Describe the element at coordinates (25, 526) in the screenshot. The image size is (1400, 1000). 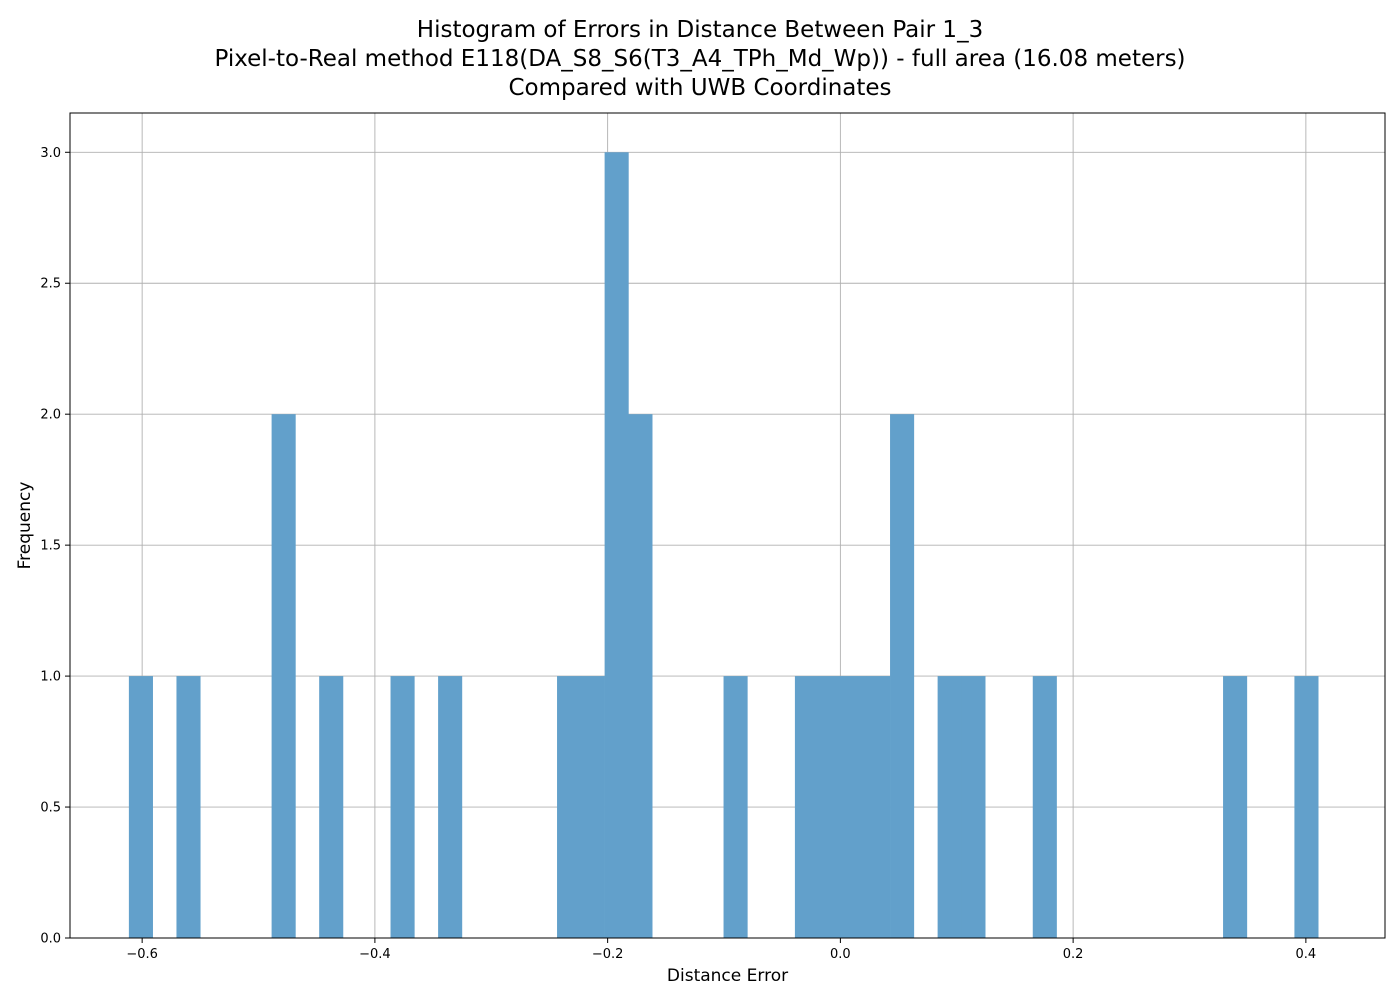
I see `y-axis-label: Frequency` at that location.